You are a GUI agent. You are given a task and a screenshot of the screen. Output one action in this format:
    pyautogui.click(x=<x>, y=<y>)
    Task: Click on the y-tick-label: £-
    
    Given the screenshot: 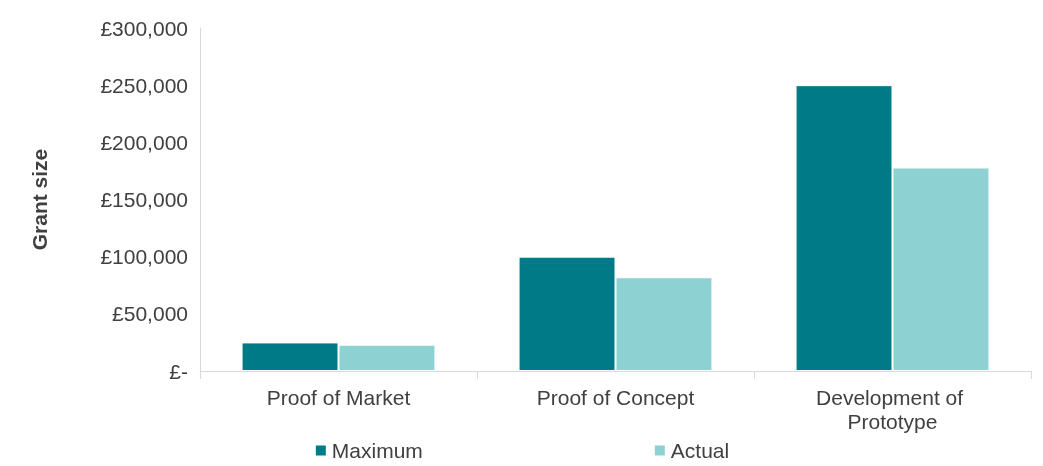 What is the action you would take?
    pyautogui.click(x=178, y=371)
    